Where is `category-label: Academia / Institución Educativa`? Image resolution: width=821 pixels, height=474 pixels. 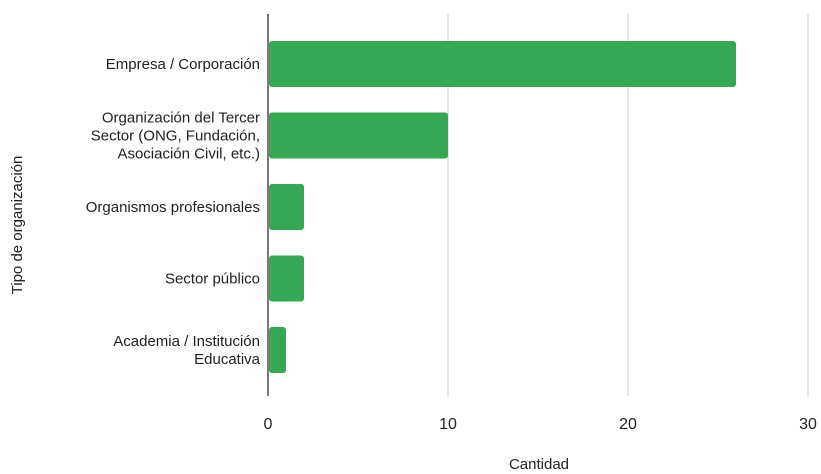 category-label: Academia / Institución Educativa is located at coordinates (186, 350).